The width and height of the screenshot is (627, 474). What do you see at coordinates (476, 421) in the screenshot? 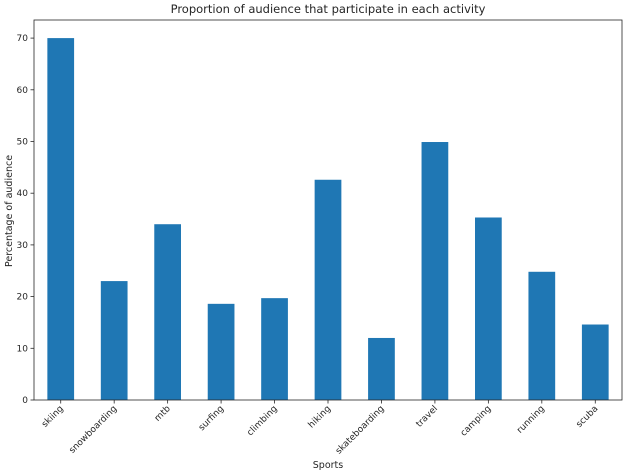
I see `x-tick-label-camping: camping` at bounding box center [476, 421].